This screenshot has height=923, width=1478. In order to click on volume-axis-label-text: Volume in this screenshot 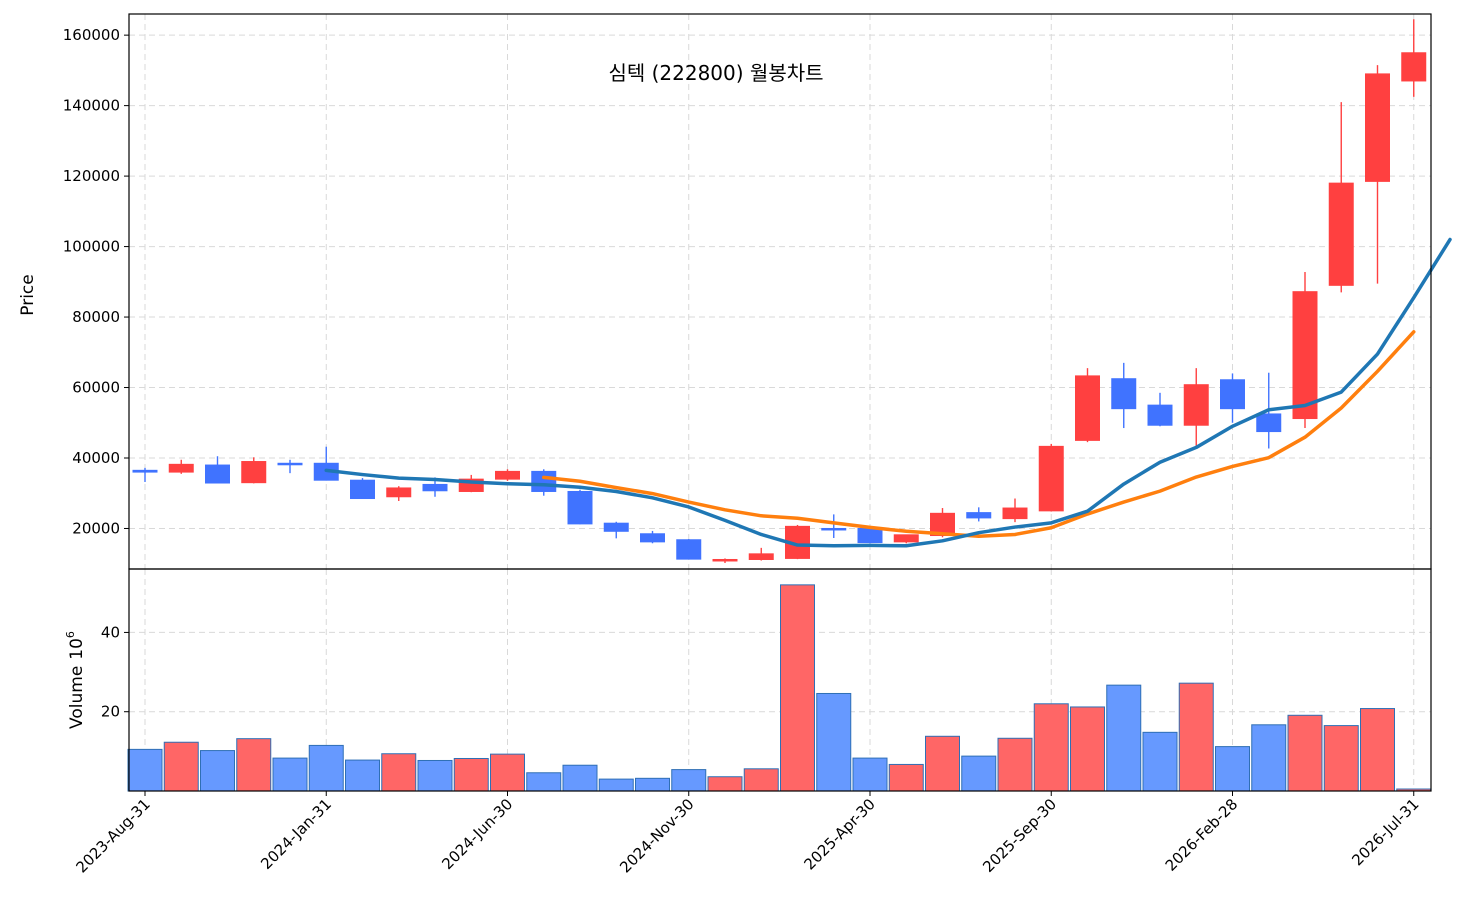, I will do `click(77, 697)`.